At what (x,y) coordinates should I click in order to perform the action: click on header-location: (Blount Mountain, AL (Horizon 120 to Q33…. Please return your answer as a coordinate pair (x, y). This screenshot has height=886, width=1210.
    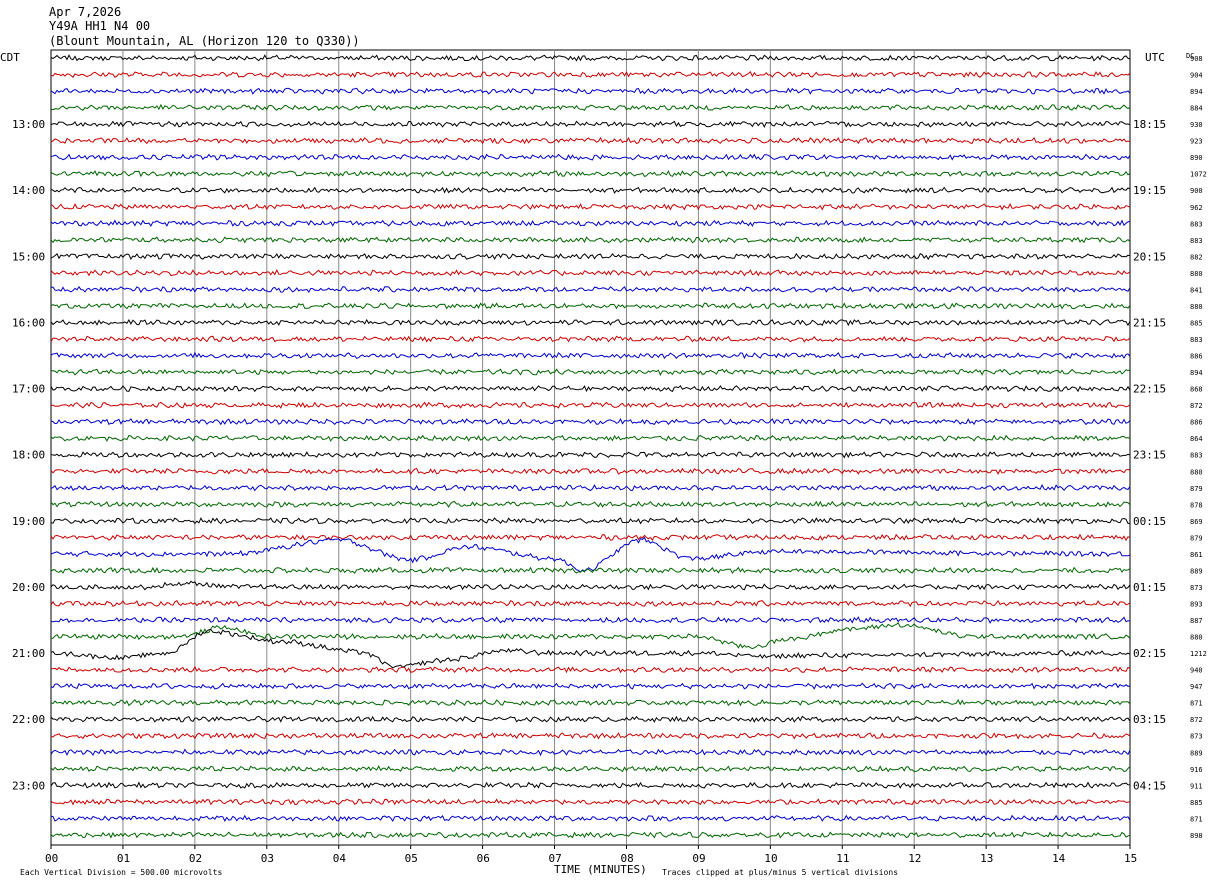
    Looking at the image, I should click on (204, 41).